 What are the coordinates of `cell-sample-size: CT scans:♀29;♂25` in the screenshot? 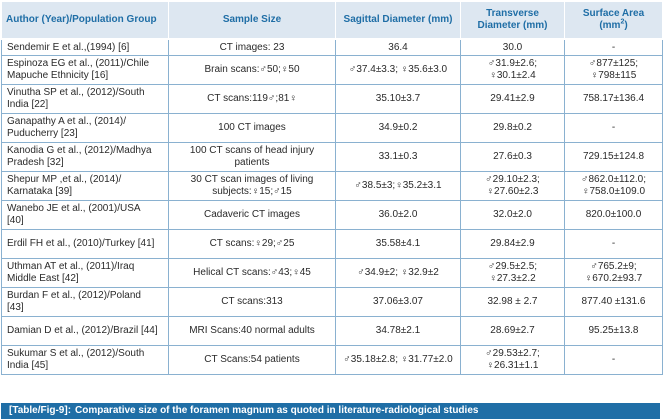 It's located at (252, 244).